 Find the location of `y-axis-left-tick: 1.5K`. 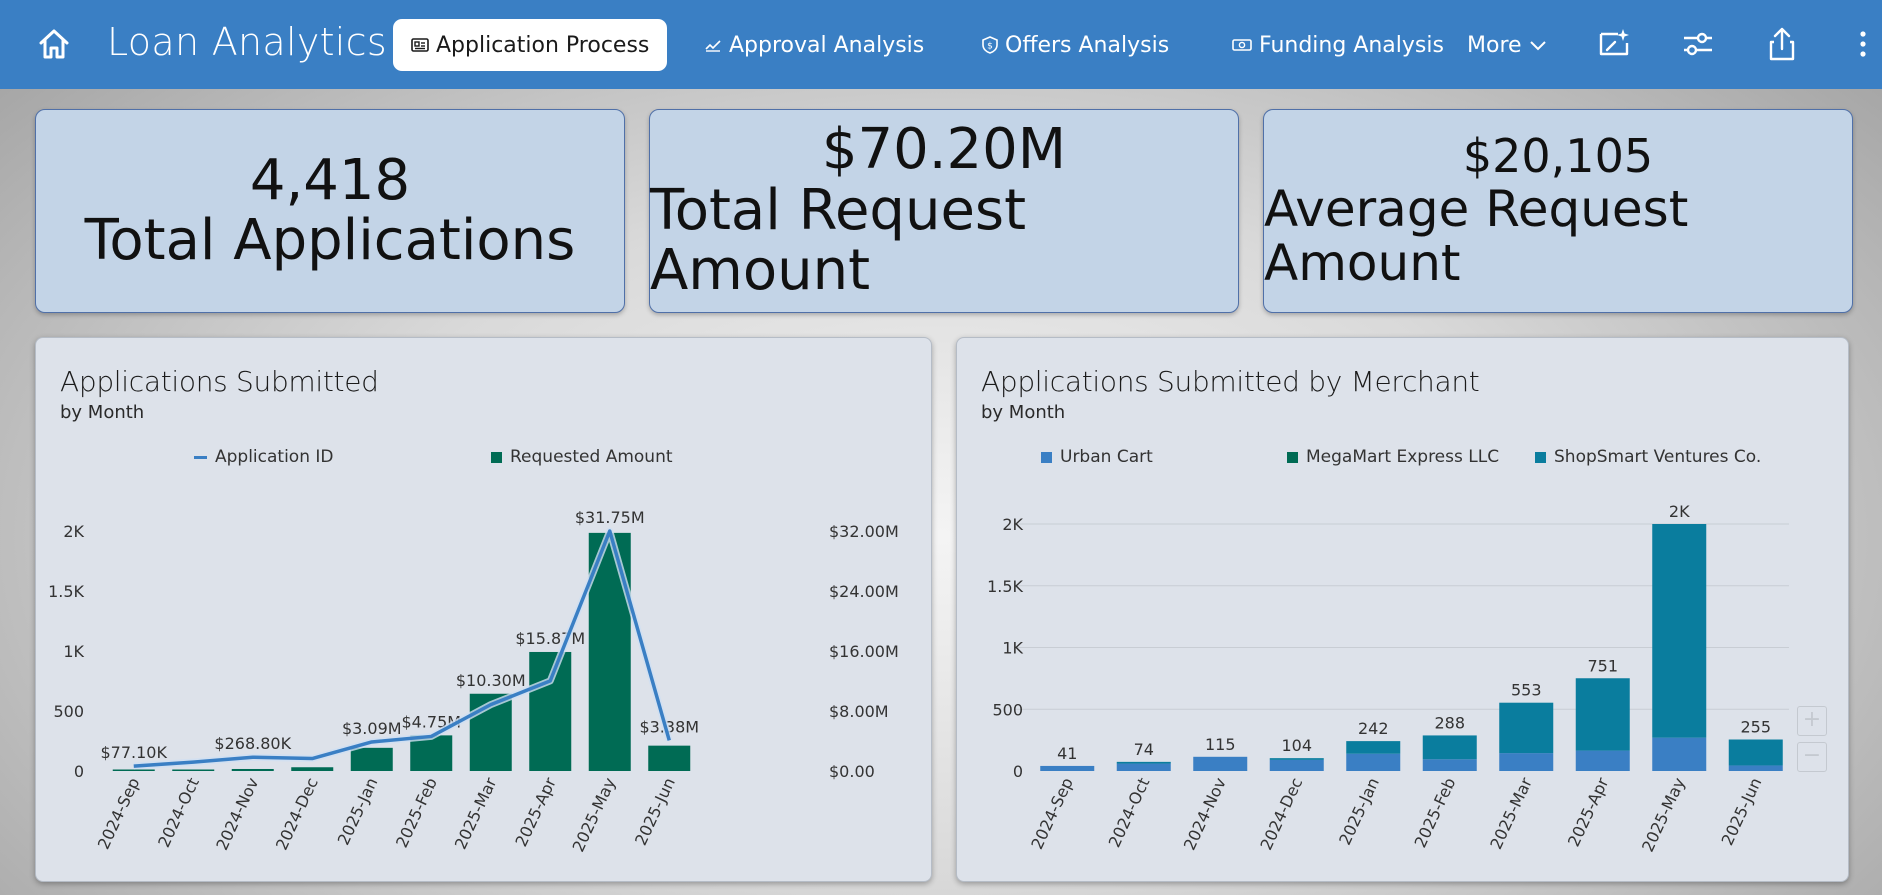

y-axis-left-tick: 1.5K is located at coordinates (66, 591).